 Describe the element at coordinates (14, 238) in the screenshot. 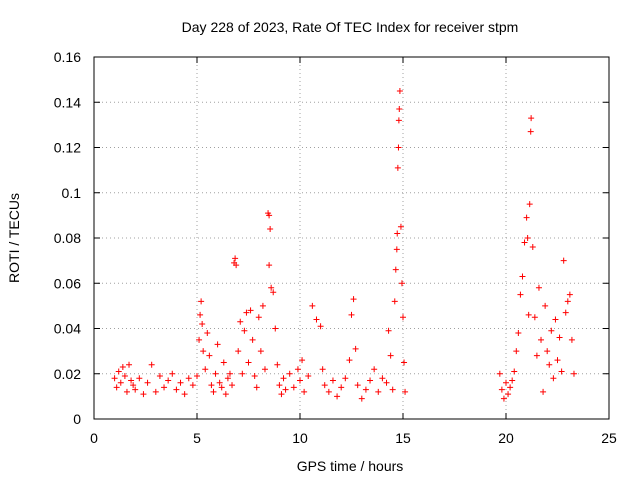

I see `y-axis-label: ROTI / TECUs` at that location.